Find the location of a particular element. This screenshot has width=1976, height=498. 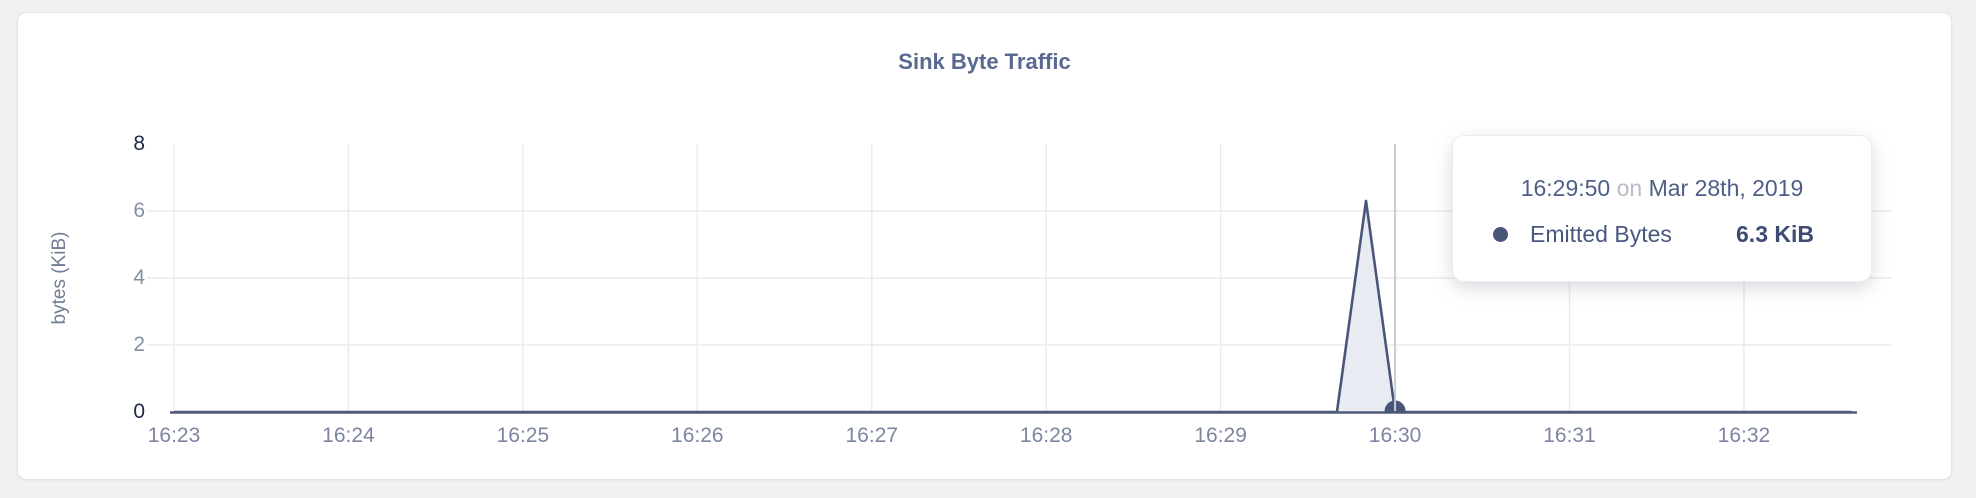

tooltip-series-value: 6.3 KiB is located at coordinates (1775, 234).